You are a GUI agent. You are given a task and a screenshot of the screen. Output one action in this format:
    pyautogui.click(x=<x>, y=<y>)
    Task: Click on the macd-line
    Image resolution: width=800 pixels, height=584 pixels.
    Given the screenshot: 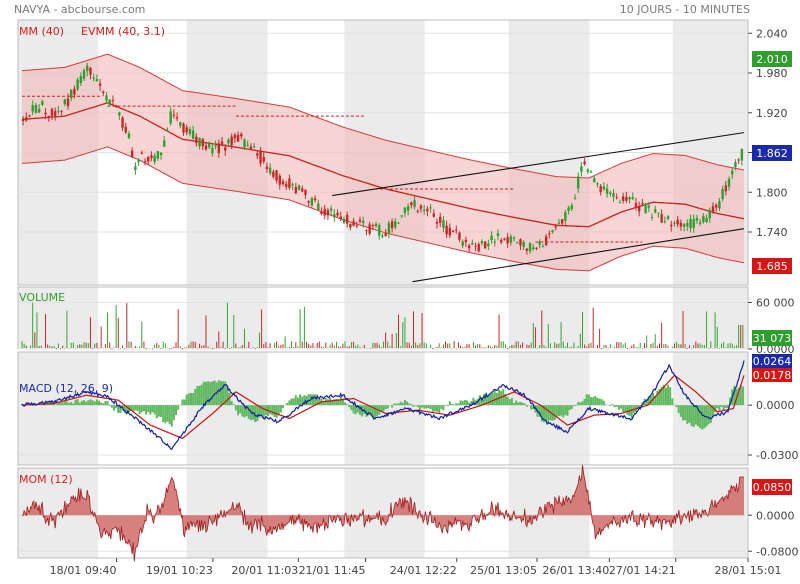 What is the action you would take?
    pyautogui.click(x=383, y=405)
    